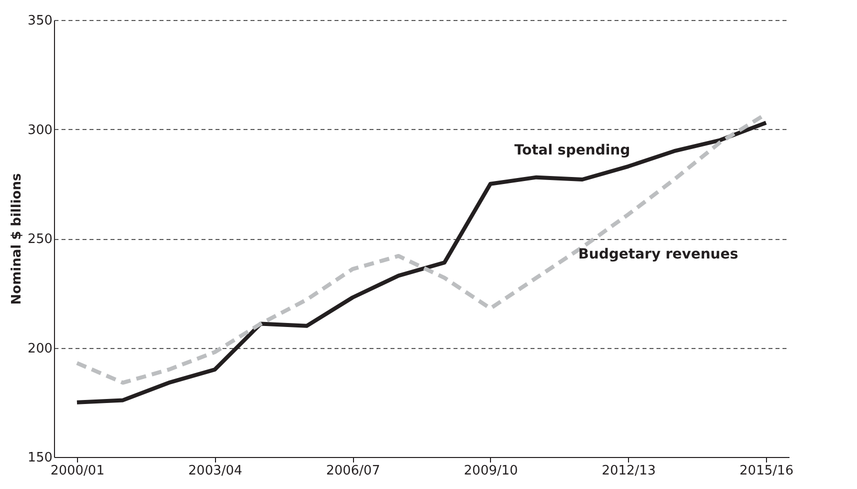  Describe the element at coordinates (491, 471) in the screenshot. I see `x-tick-label: 2009/10` at that location.